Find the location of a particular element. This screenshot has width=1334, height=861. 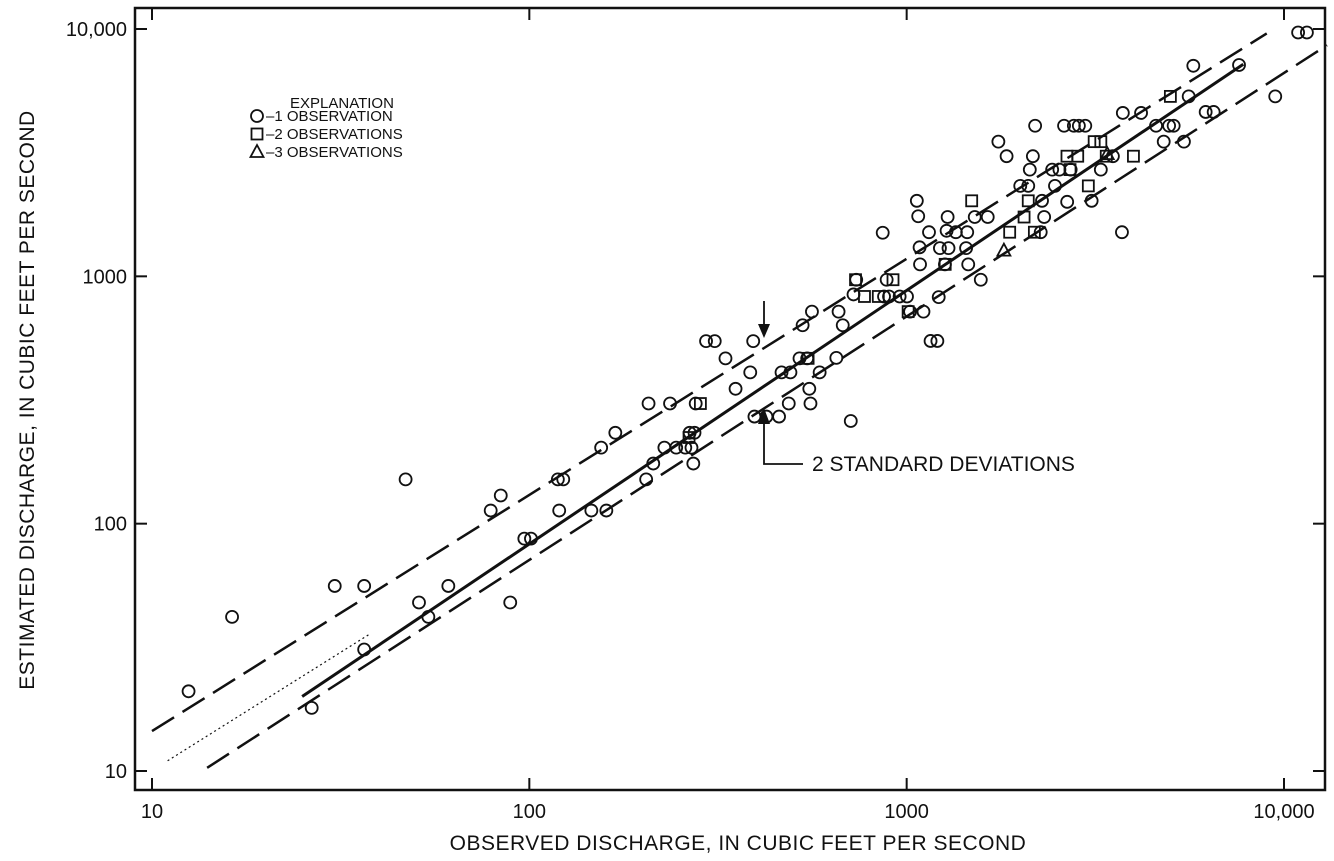

legend-marker-square is located at coordinates (257, 134).